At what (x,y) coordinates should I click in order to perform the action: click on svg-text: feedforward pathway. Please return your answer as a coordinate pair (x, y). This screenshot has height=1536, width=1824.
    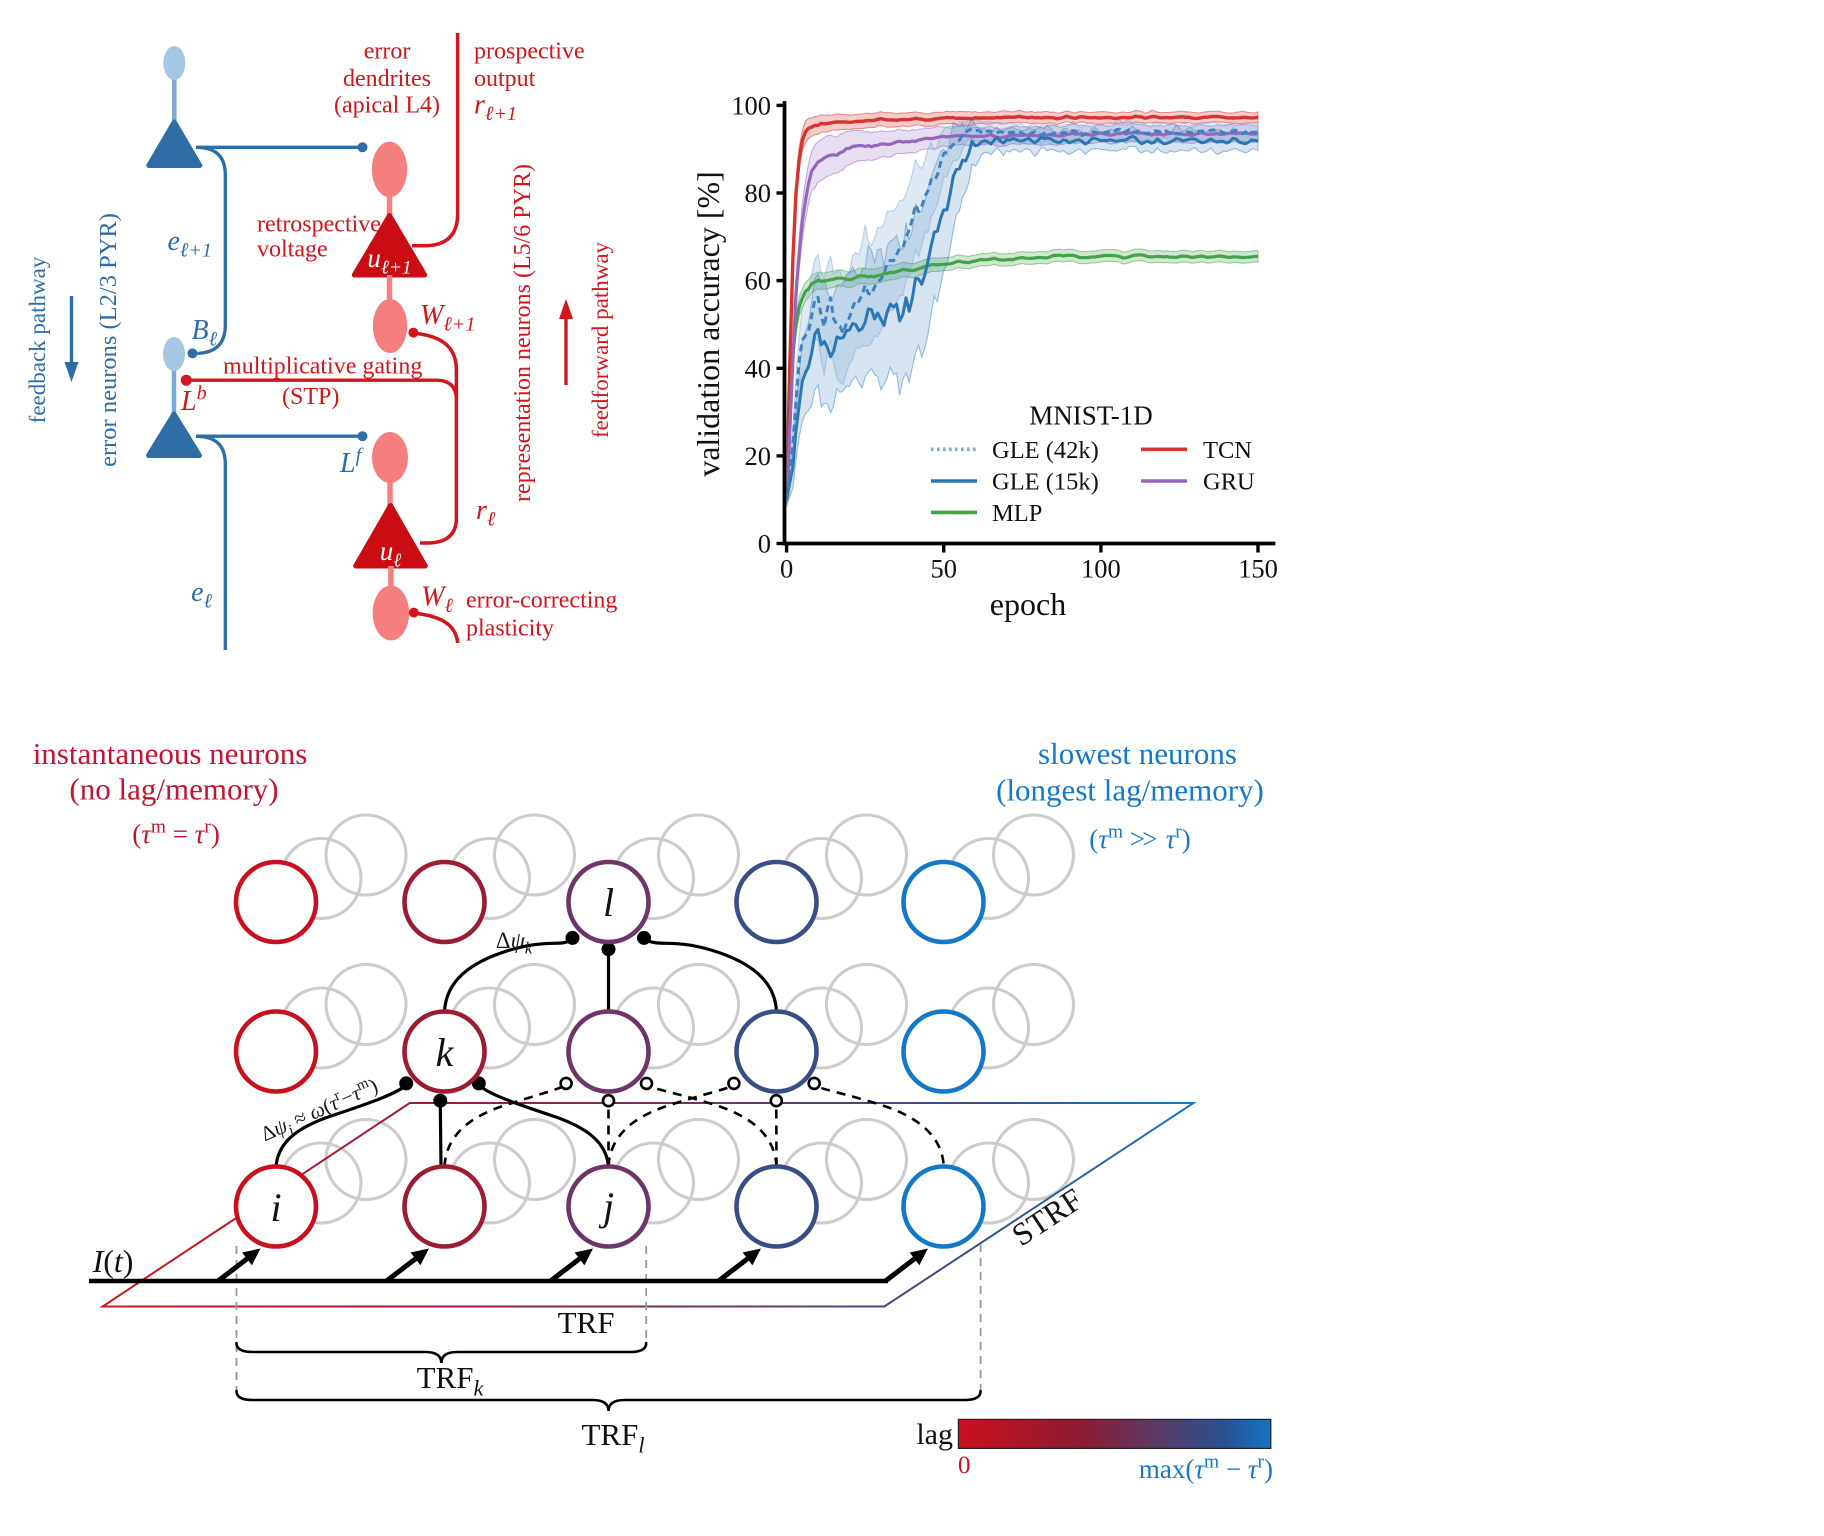
    Looking at the image, I should click on (600, 339).